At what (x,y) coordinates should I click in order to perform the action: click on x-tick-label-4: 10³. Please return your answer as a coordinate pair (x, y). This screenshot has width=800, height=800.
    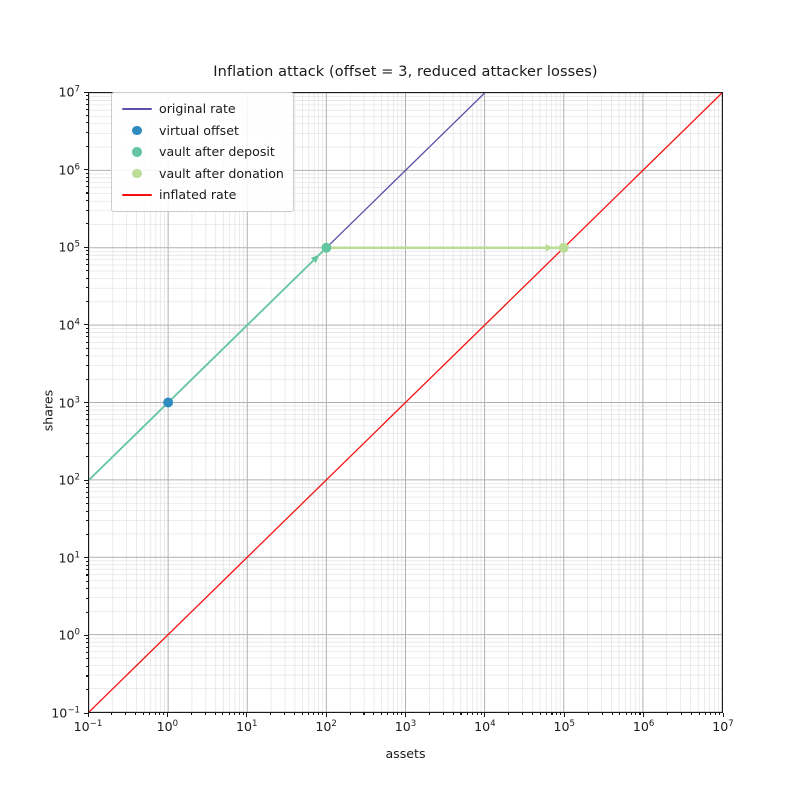
    Looking at the image, I should click on (405, 726).